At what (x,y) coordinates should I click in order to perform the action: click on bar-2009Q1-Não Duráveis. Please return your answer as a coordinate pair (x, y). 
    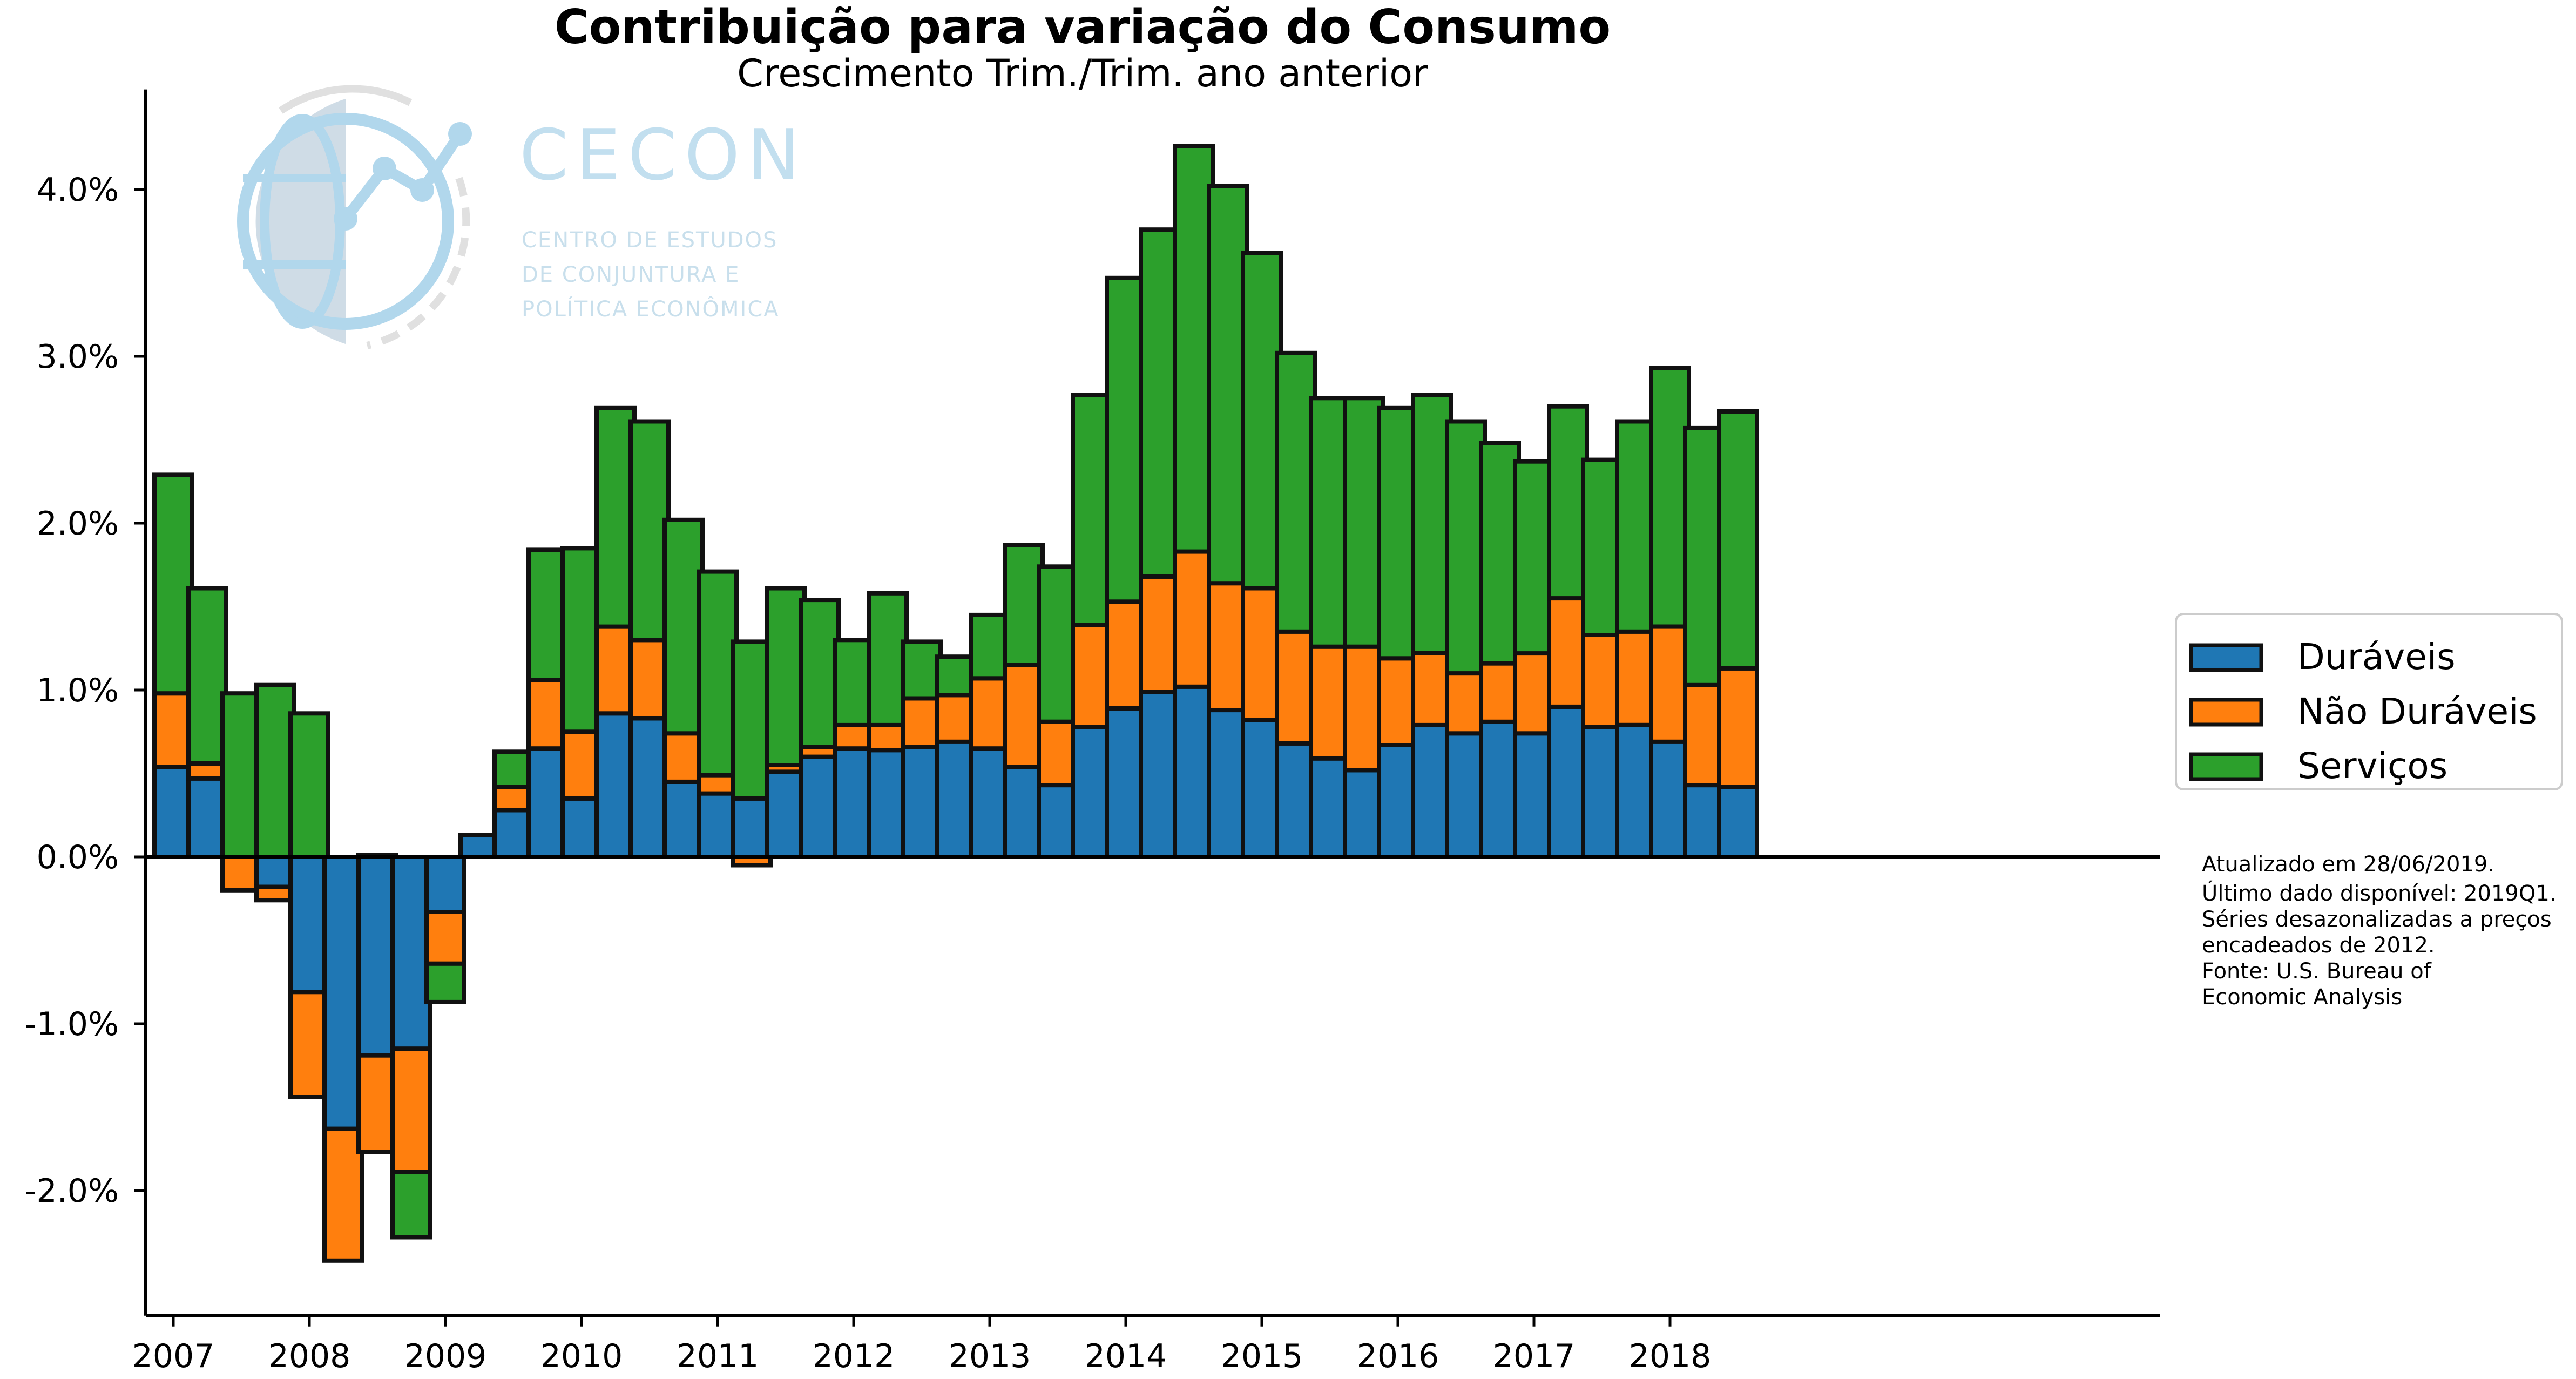
    Looking at the image, I should click on (445, 938).